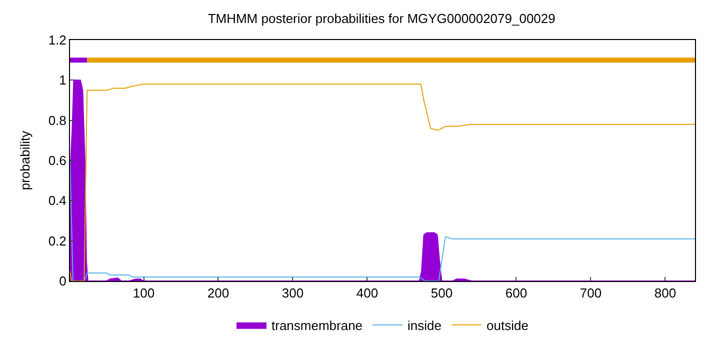 The width and height of the screenshot is (720, 352). Describe the element at coordinates (218, 293) in the screenshot. I see `x-tick-label: 200` at that location.